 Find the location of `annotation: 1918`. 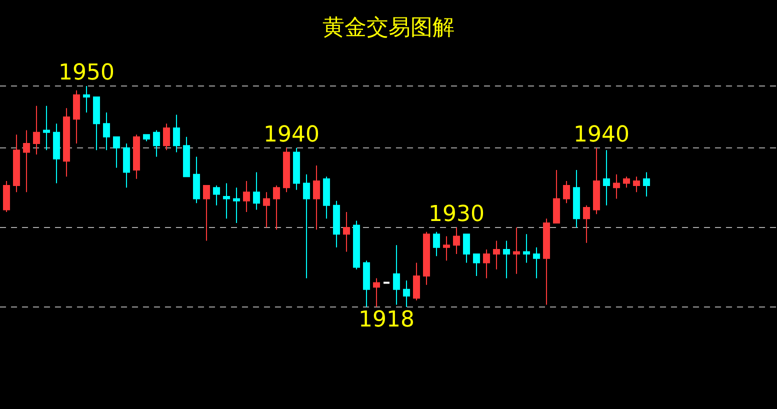

annotation: 1918 is located at coordinates (386, 320).